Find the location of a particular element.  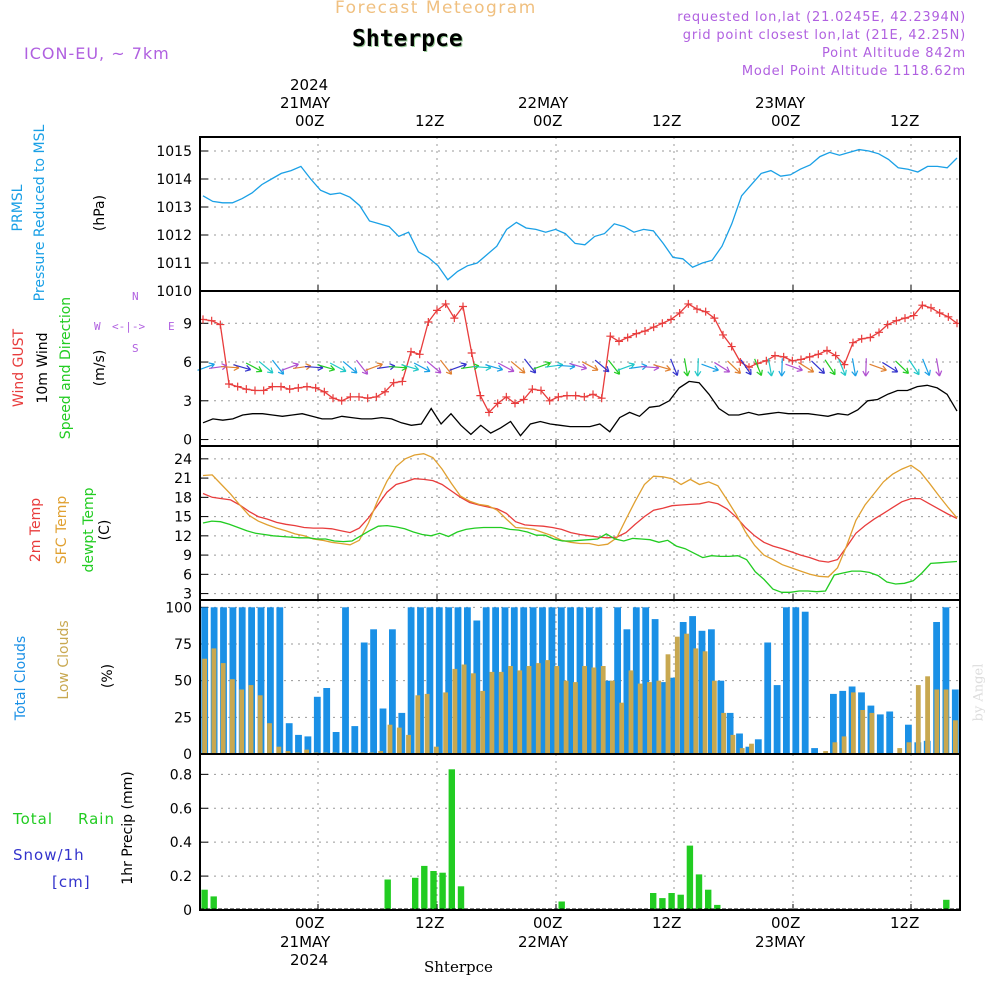

bottom-location-label: Shterpce is located at coordinates (458, 967).